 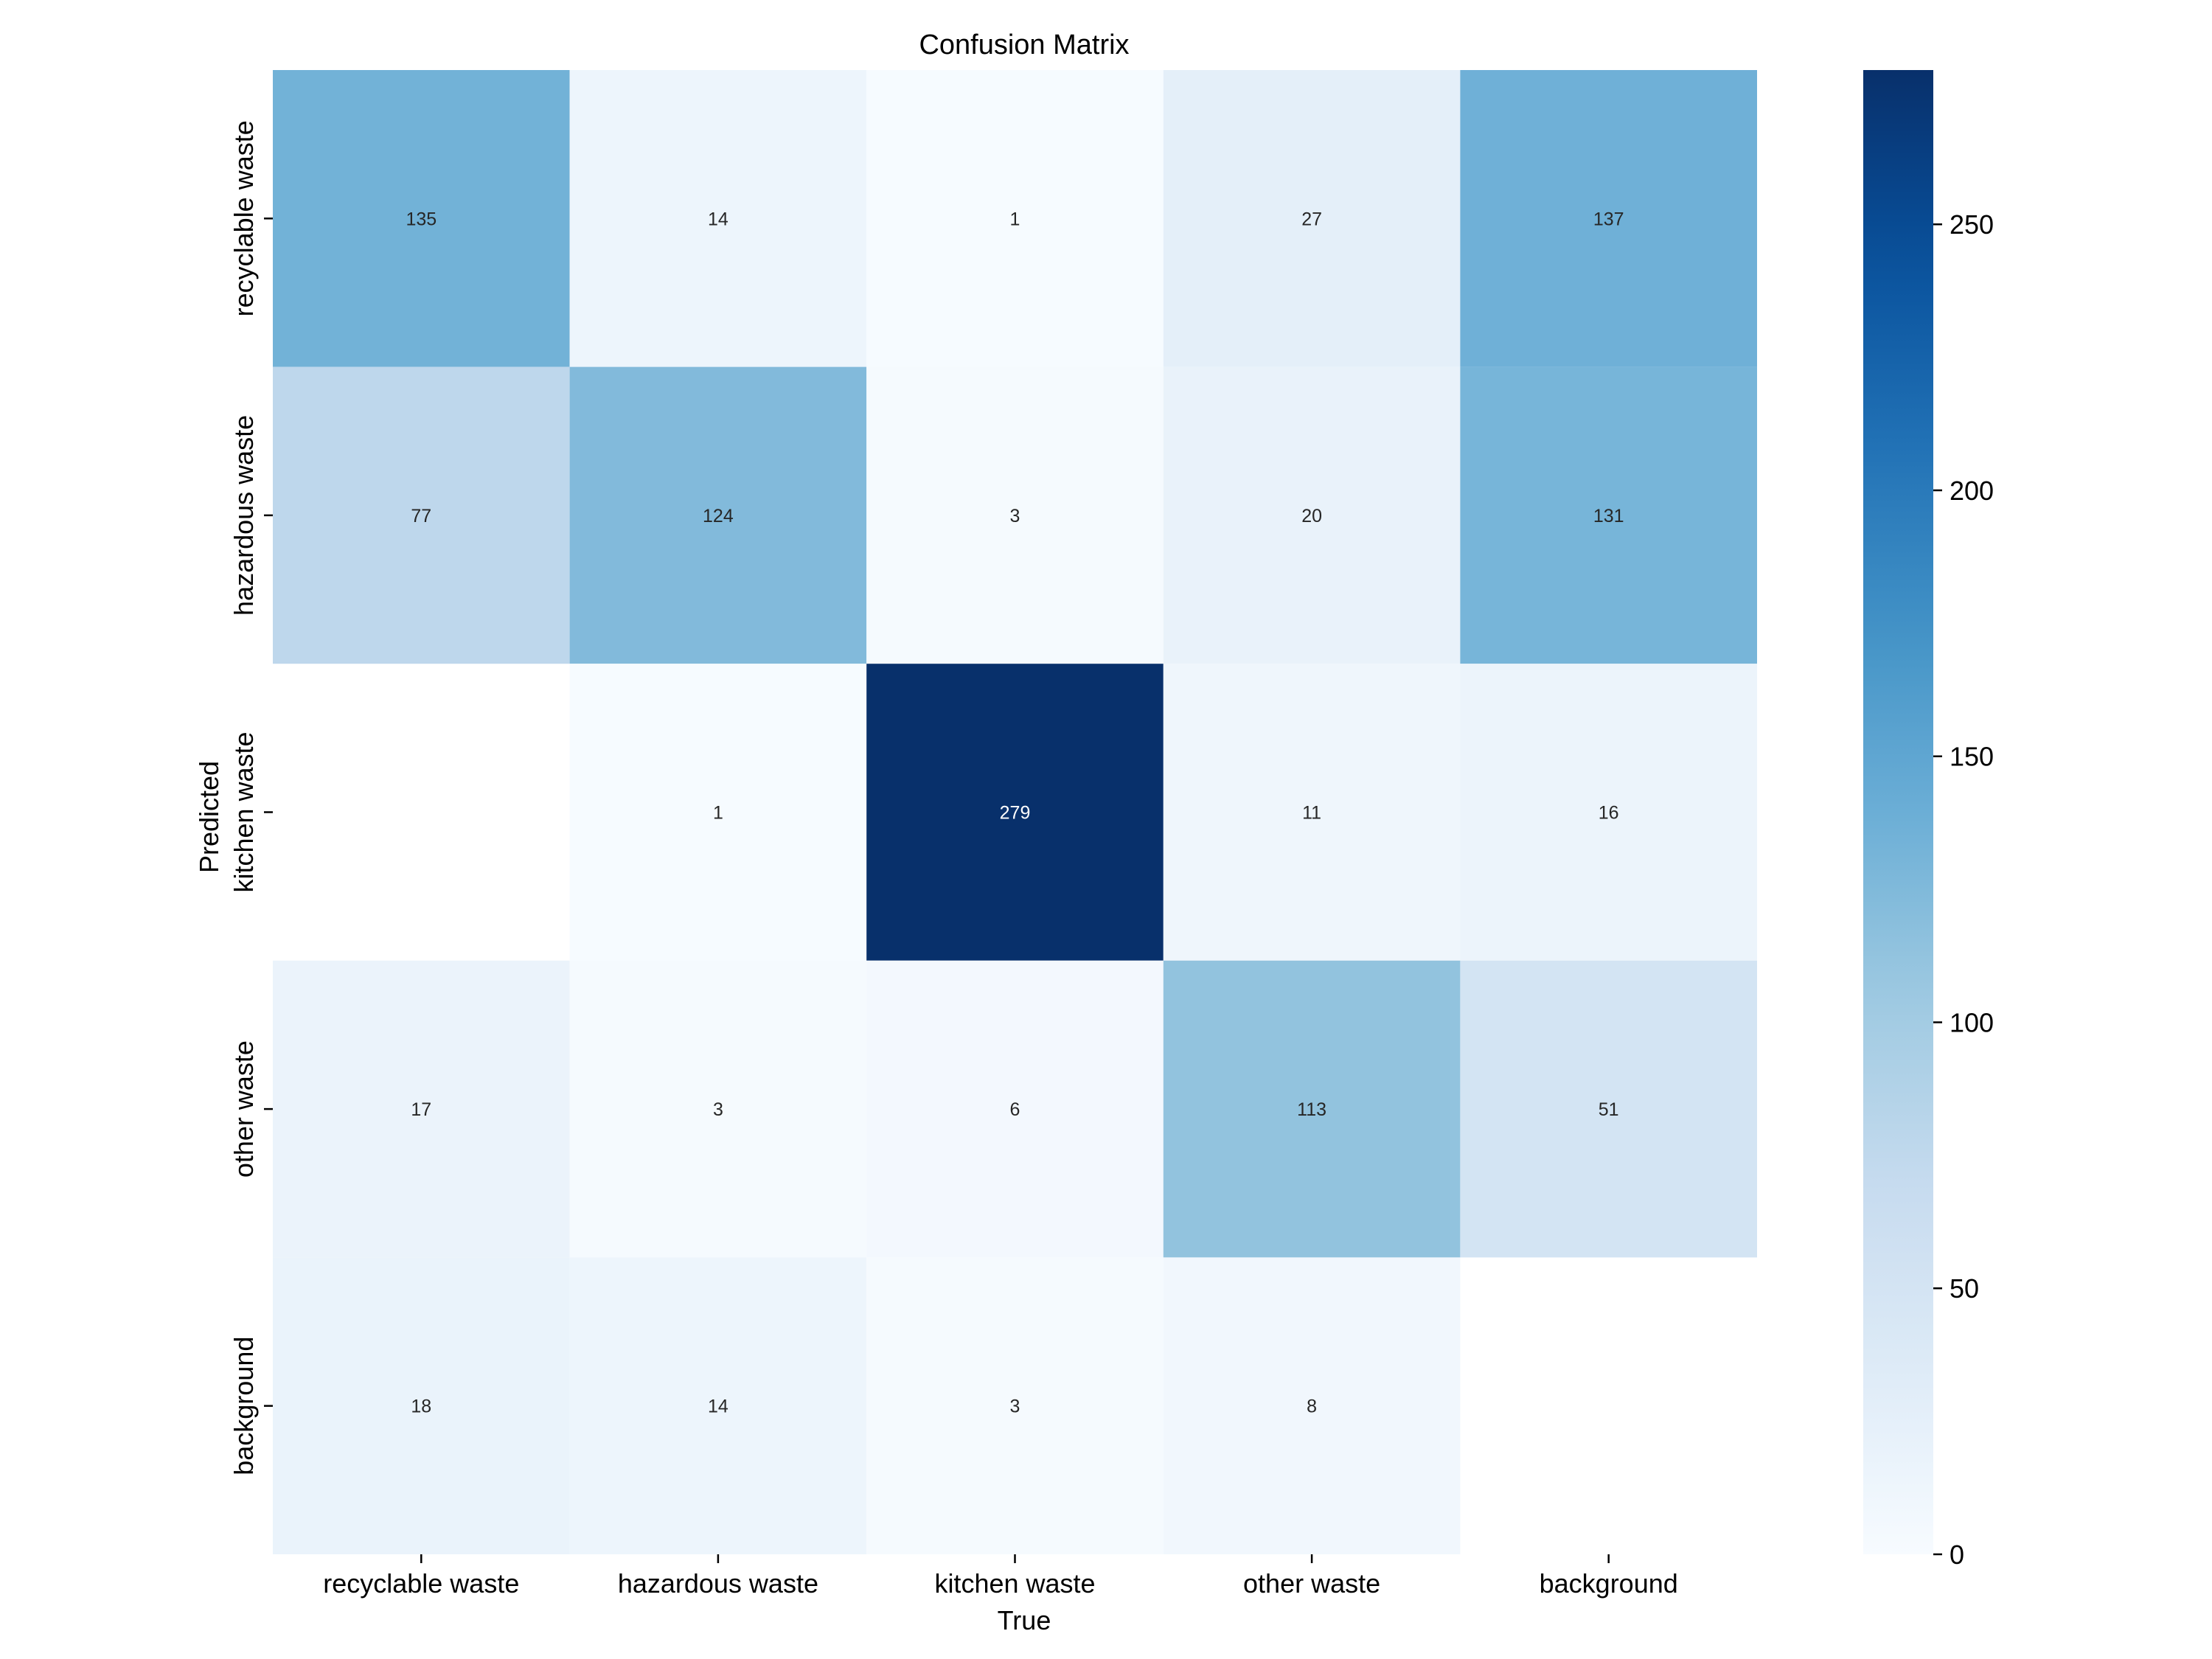 What do you see at coordinates (1609, 1583) in the screenshot?
I see `x-tick-label: background` at bounding box center [1609, 1583].